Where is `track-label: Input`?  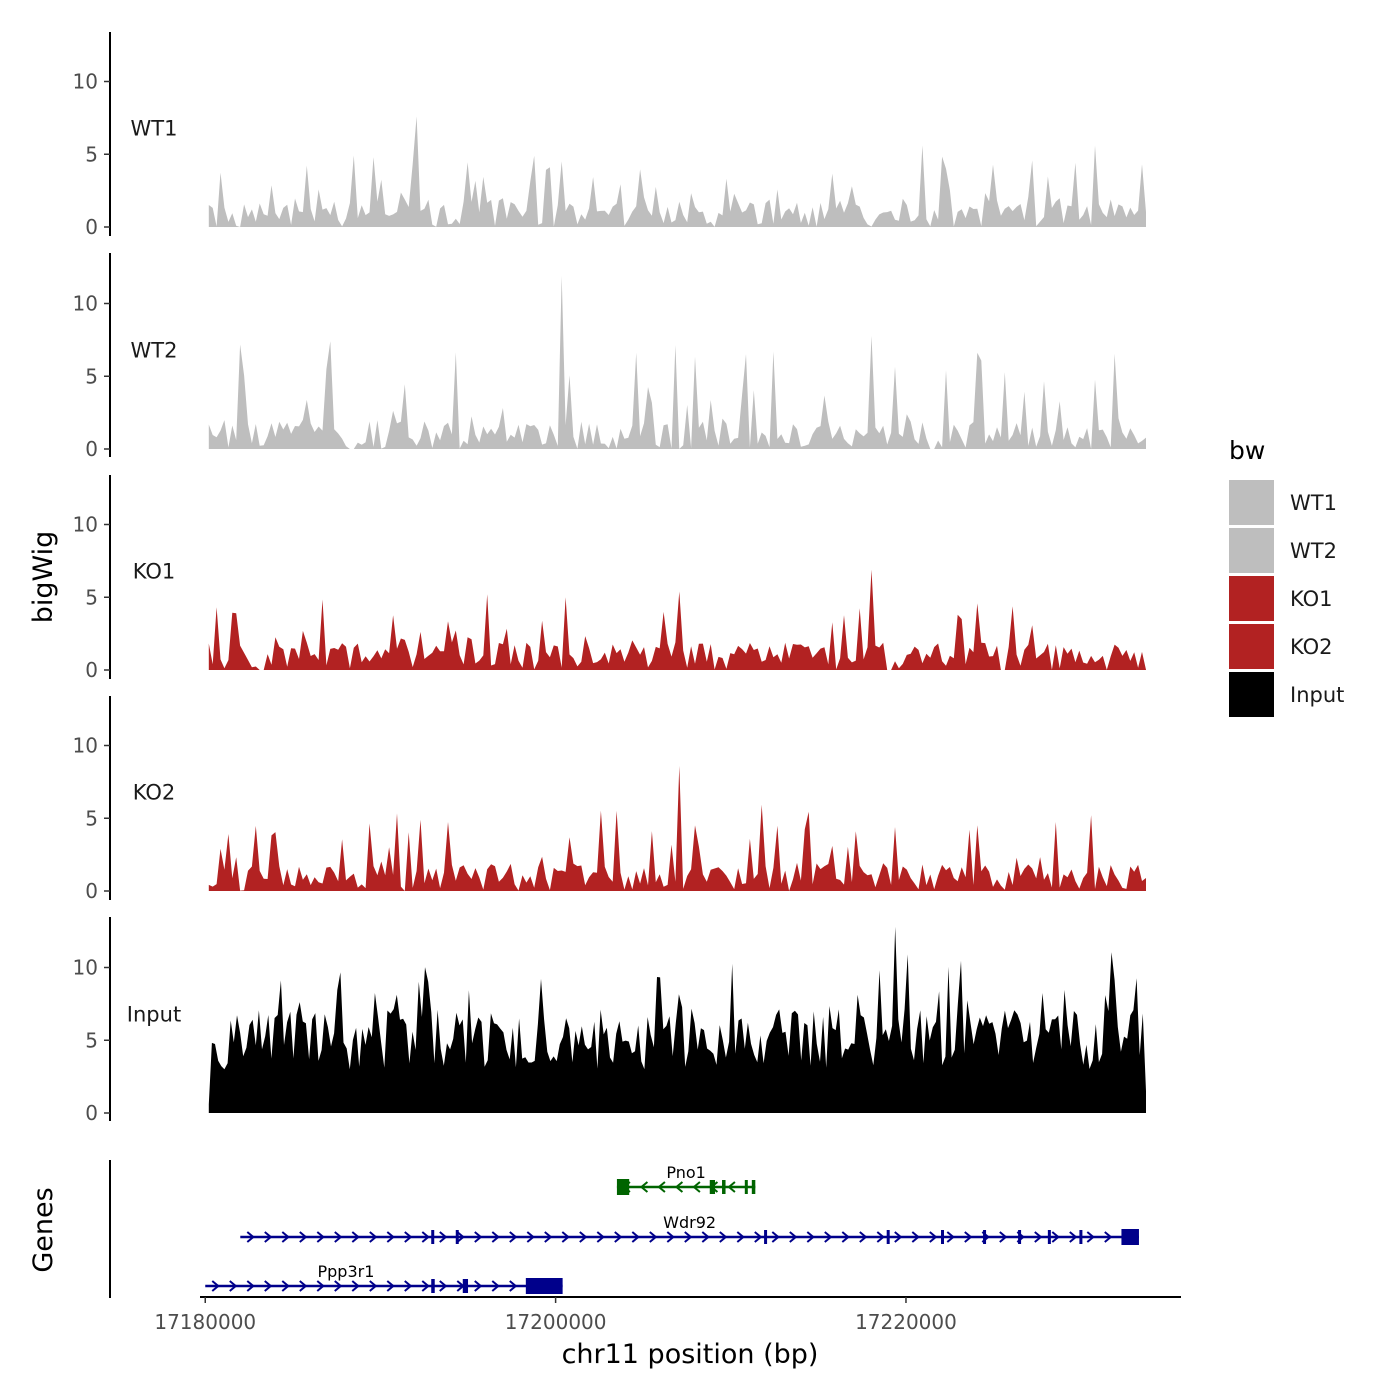
track-label: Input is located at coordinates (154, 1014).